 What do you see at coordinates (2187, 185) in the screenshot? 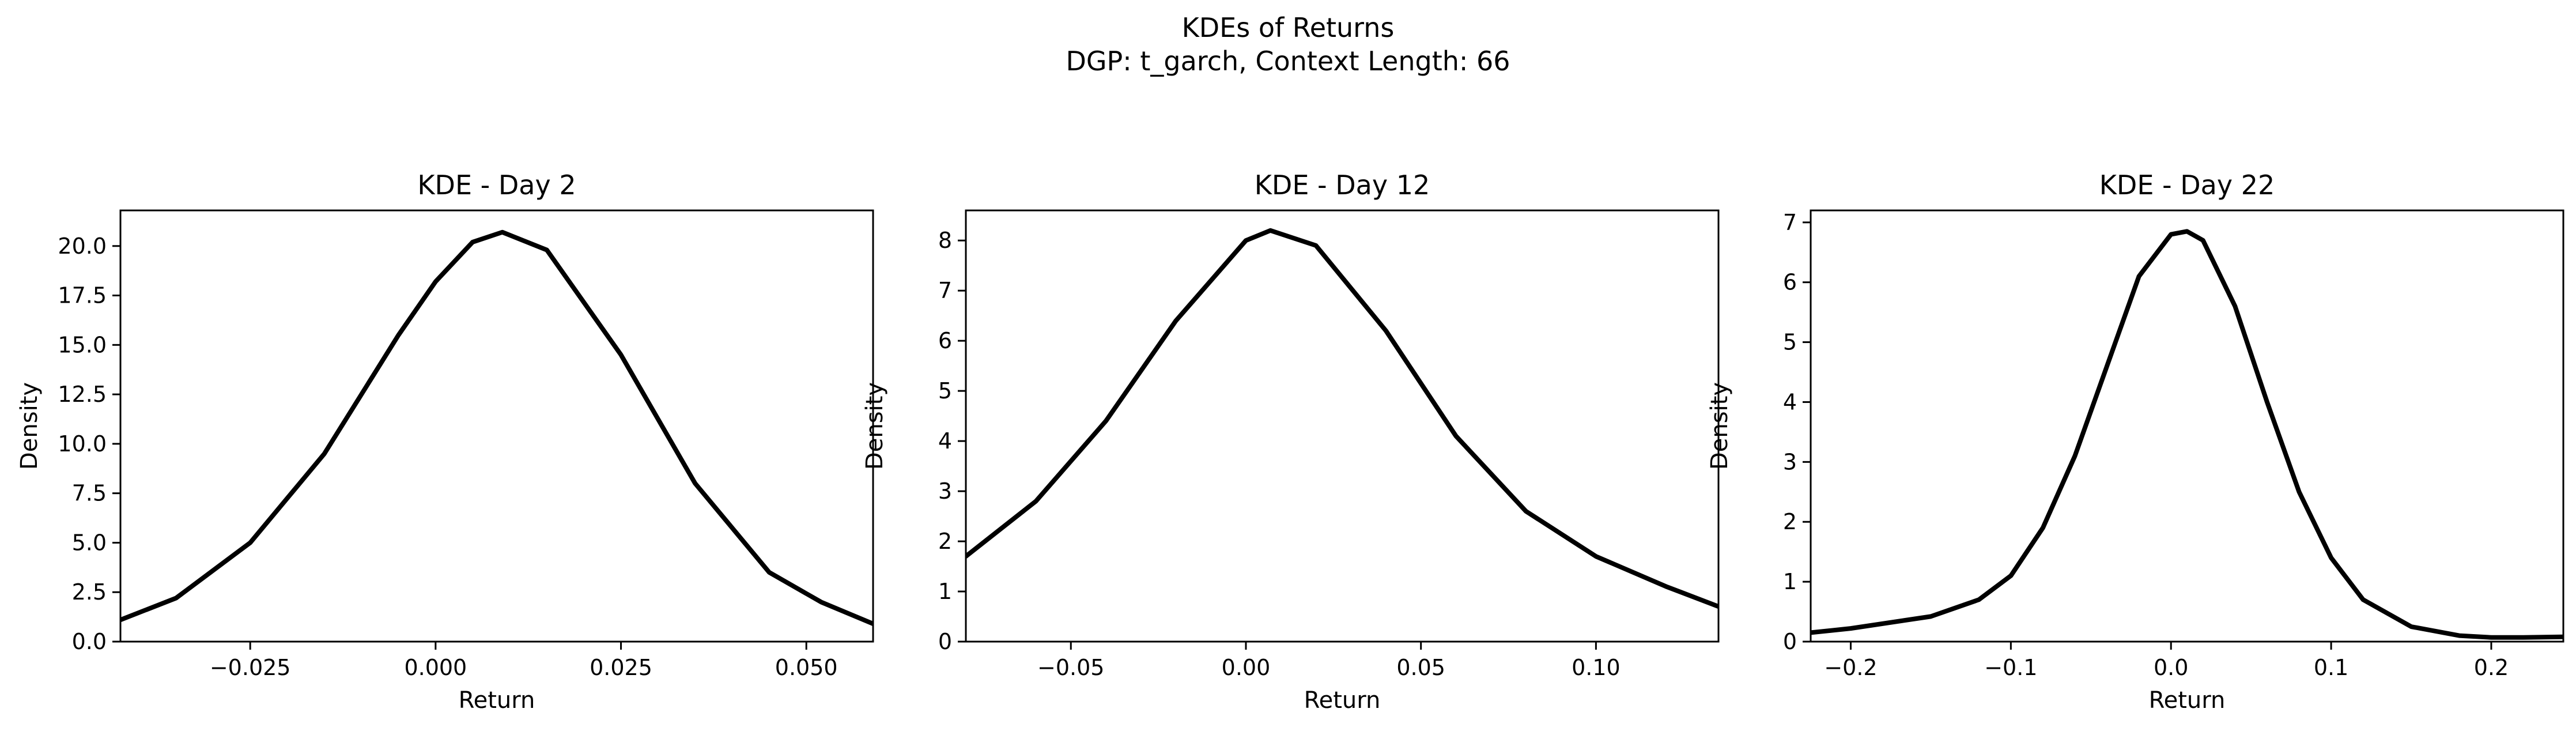
I see `subplot-title: KDE - Day 22` at bounding box center [2187, 185].